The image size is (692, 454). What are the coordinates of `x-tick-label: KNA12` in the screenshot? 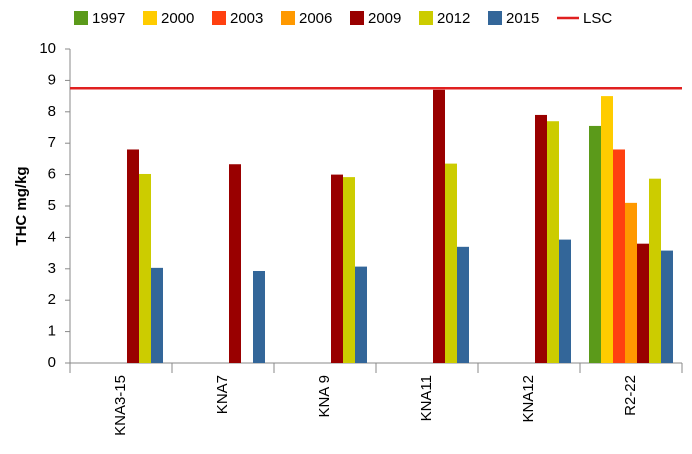 It's located at (528, 399).